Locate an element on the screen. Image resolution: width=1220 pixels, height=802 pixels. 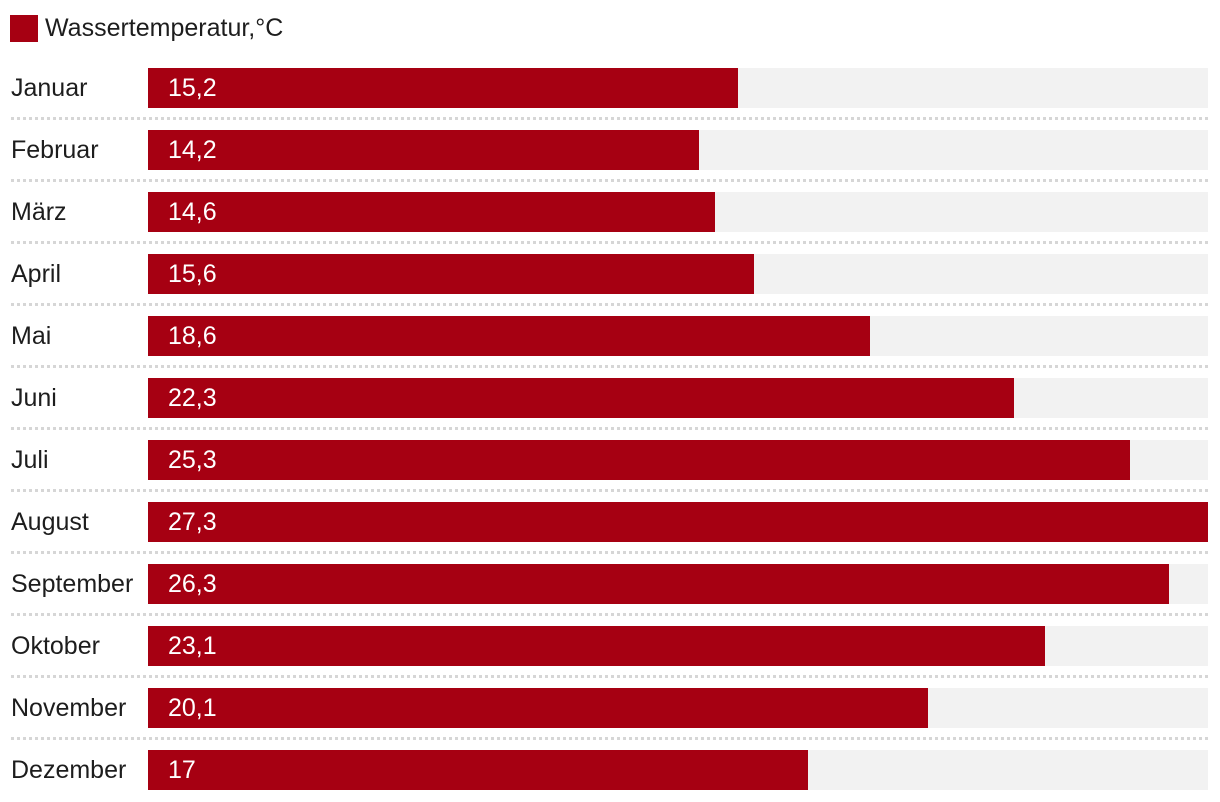
bar-track: 20,1 is located at coordinates (678, 708).